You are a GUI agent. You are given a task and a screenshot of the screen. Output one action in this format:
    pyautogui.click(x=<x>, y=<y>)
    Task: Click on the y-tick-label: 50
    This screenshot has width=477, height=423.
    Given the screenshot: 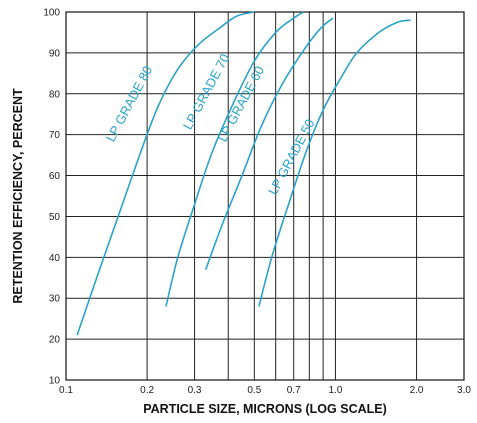 What is the action you would take?
    pyautogui.click(x=55, y=217)
    